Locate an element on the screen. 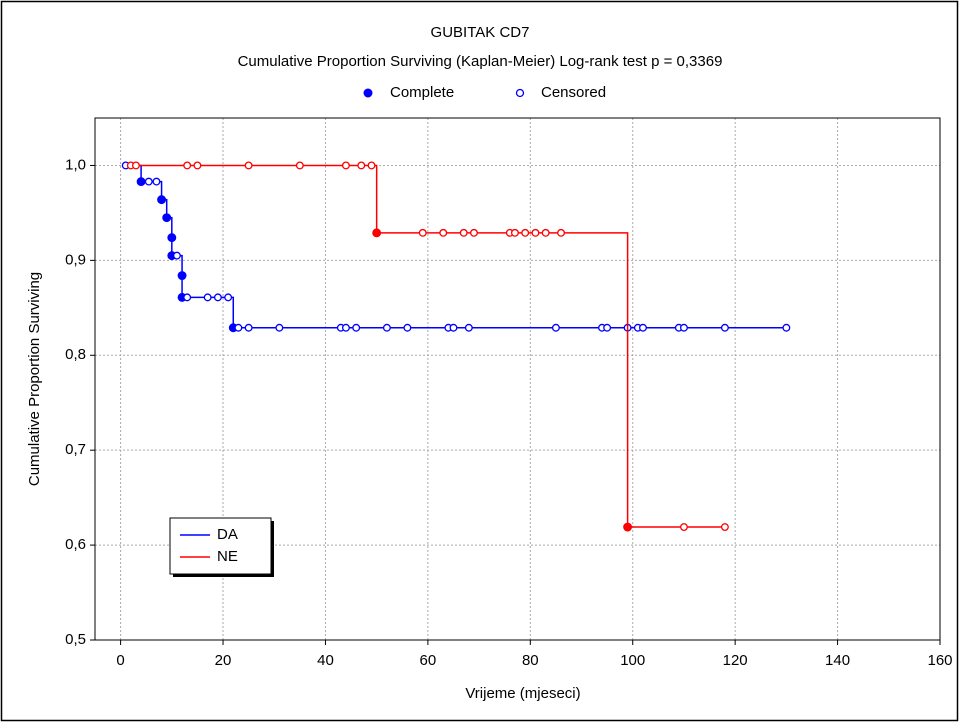  x-tick-label: 20 is located at coordinates (223, 660).